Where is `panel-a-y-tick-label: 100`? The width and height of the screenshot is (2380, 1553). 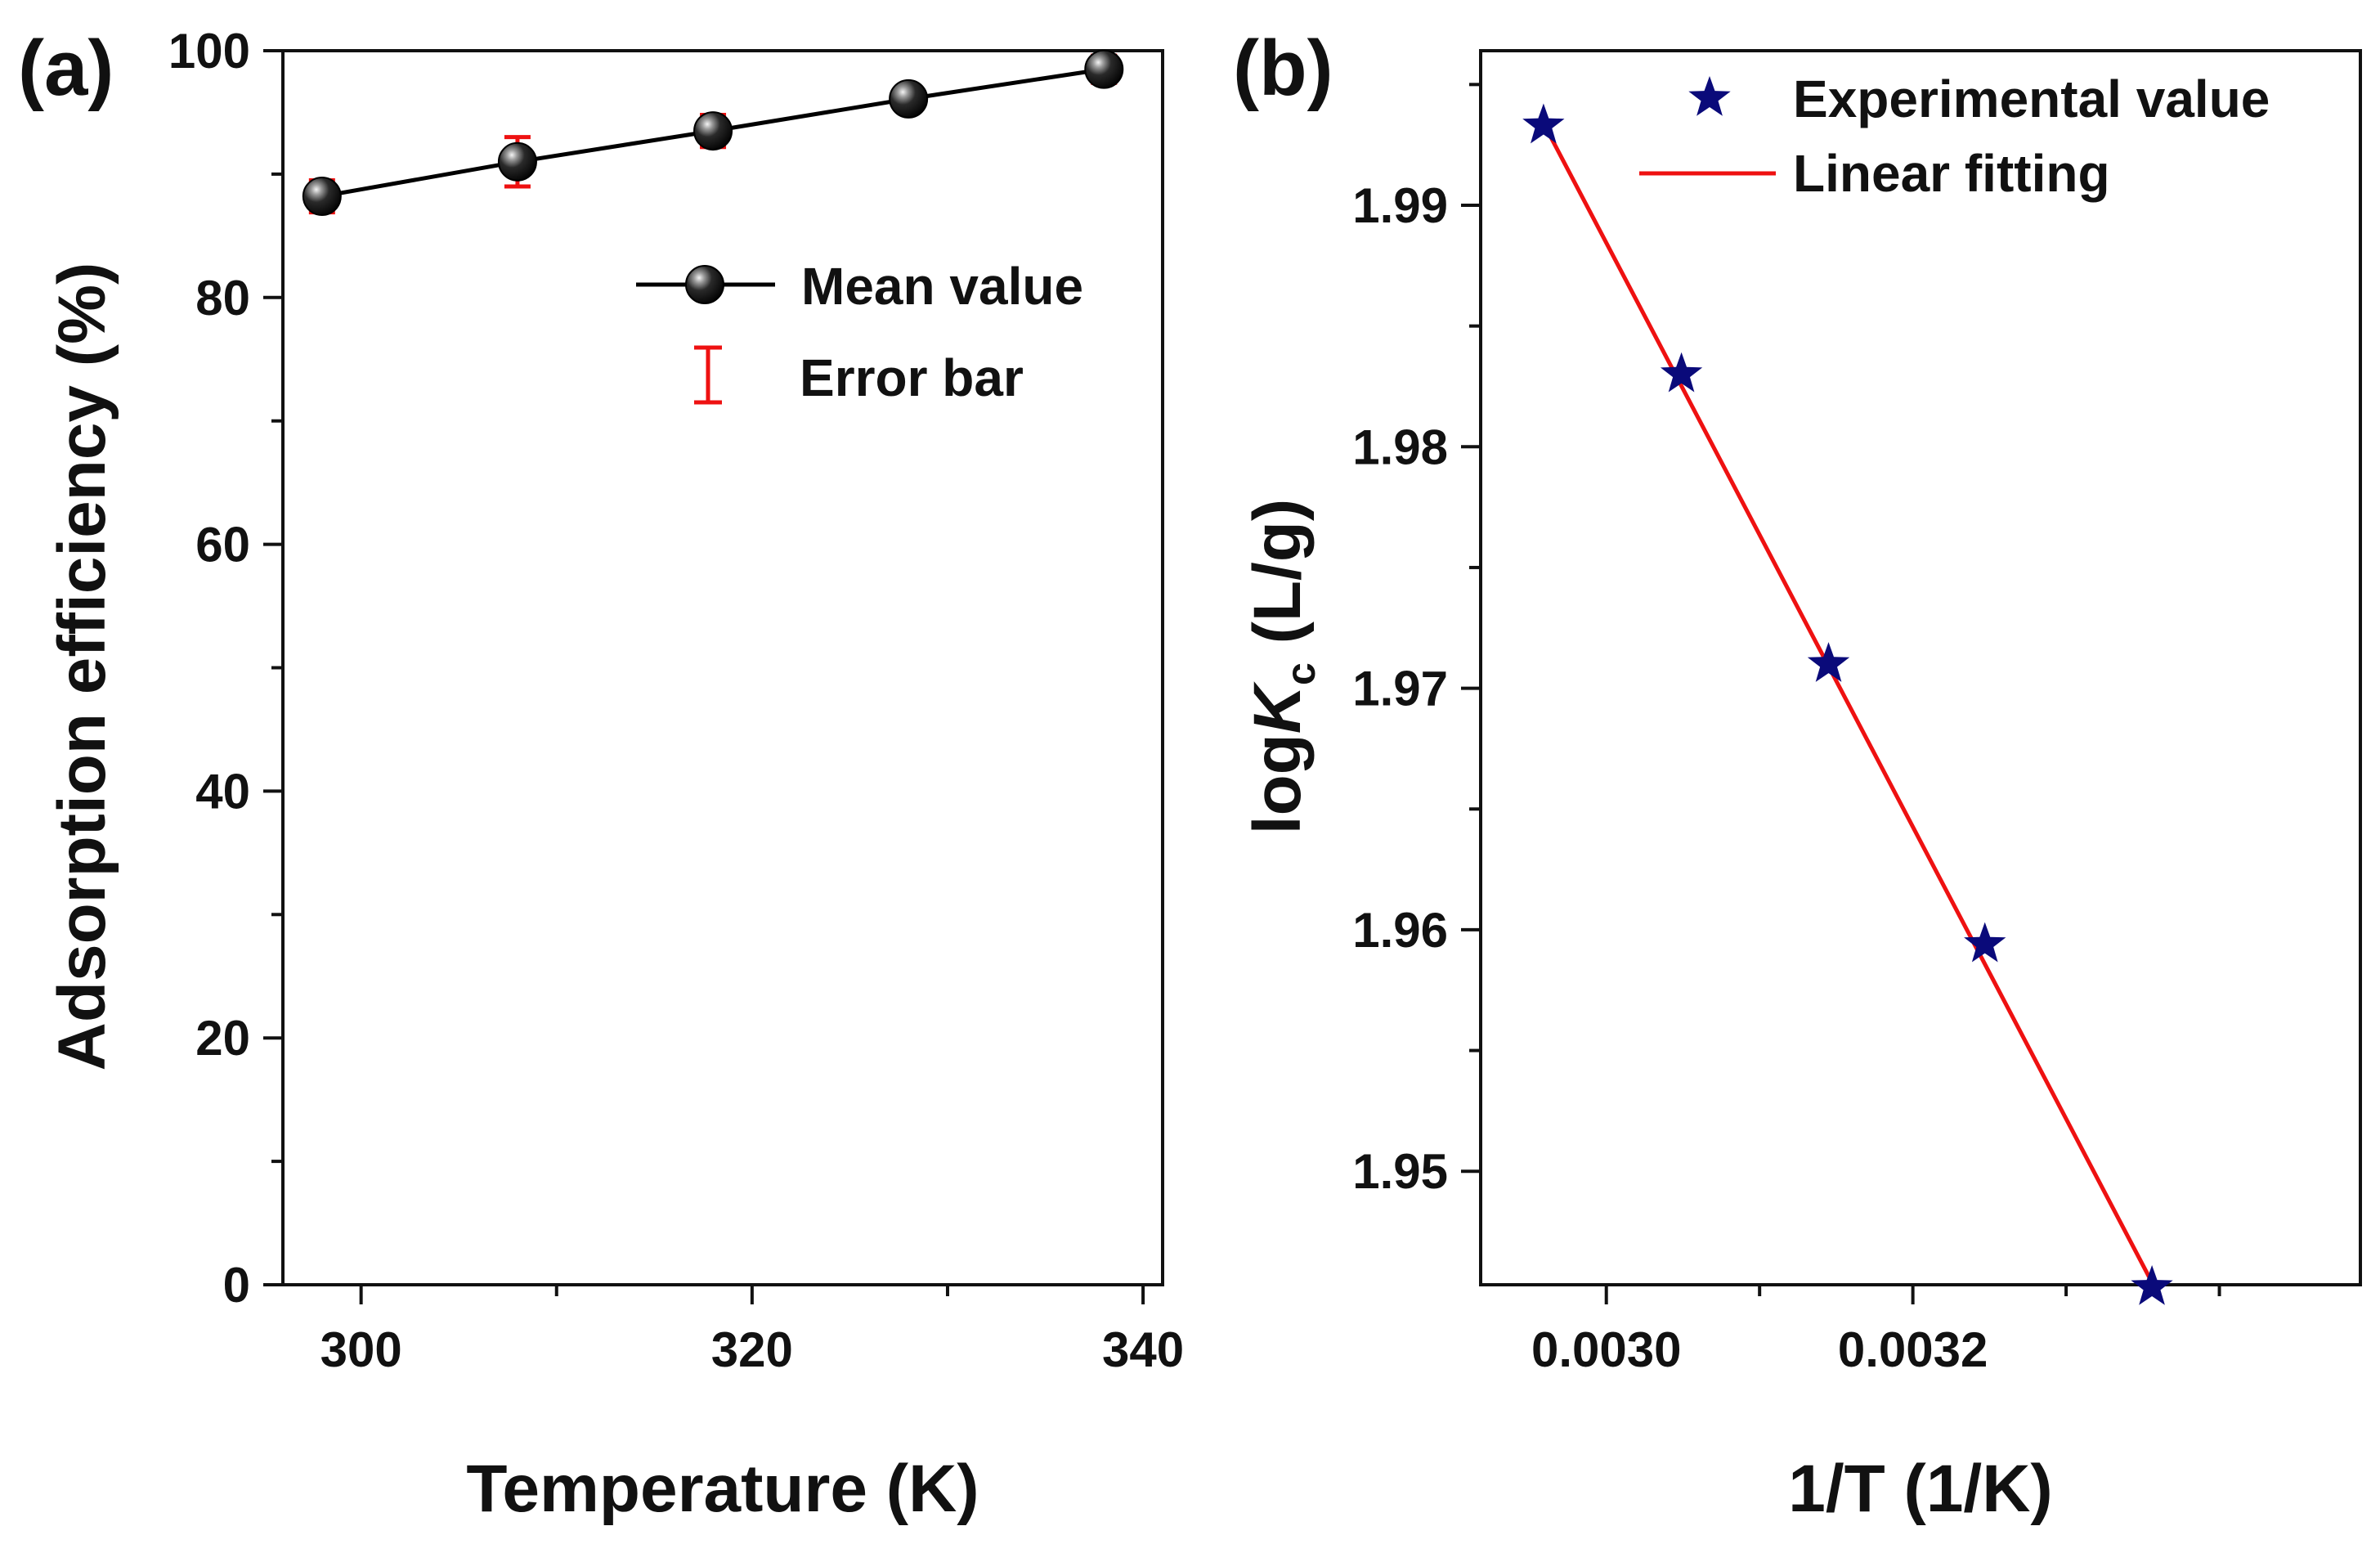
panel-a-y-tick-label: 100 is located at coordinates (209, 51).